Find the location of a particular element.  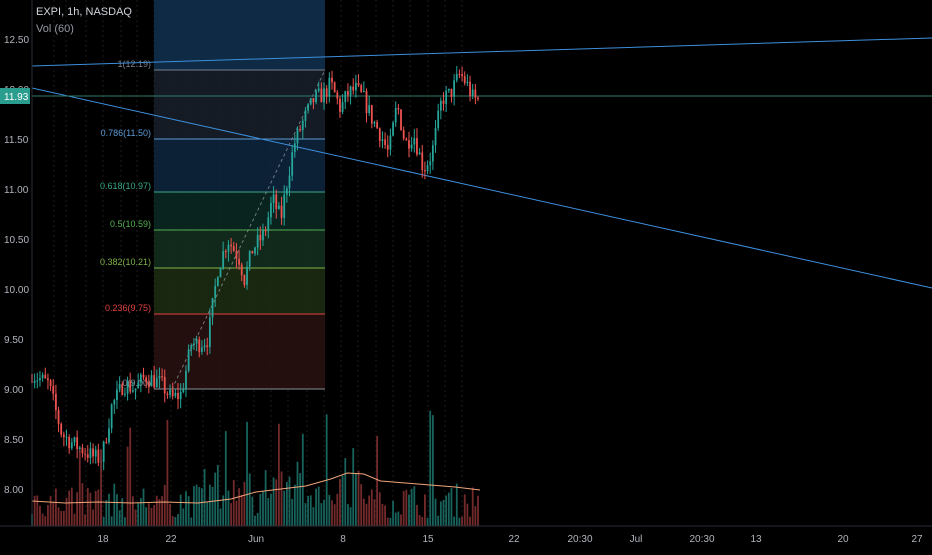

fib-zone-0.236 is located at coordinates (239, 351).